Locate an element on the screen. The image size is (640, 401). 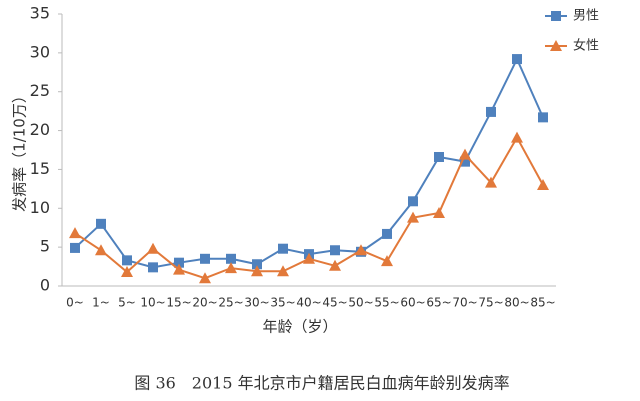
x-tick-label: 40~ is located at coordinates (308, 303).